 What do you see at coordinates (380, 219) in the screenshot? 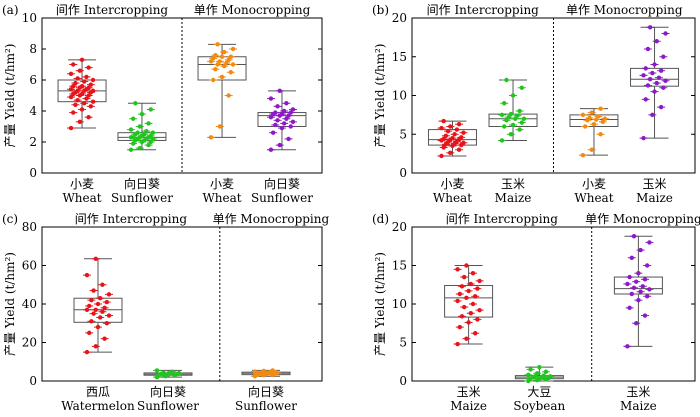
I see `panel-label: (d)` at bounding box center [380, 219].